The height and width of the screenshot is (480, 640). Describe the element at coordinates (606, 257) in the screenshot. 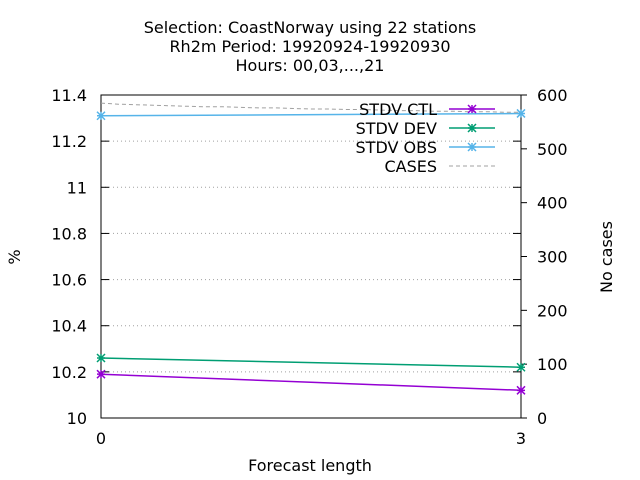

I see `y2-axis-label: No cases` at that location.